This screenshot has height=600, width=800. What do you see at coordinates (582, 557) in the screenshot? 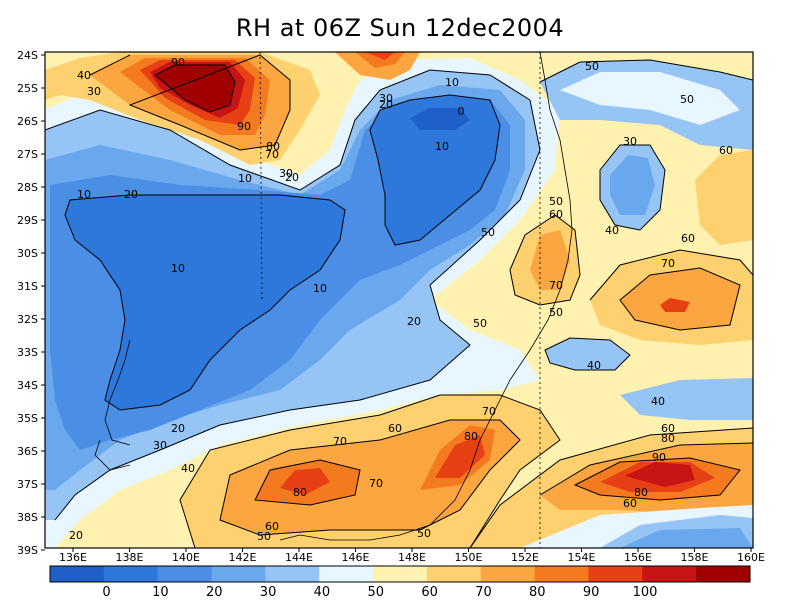
I see `x-axis-label: 154E` at bounding box center [582, 557].